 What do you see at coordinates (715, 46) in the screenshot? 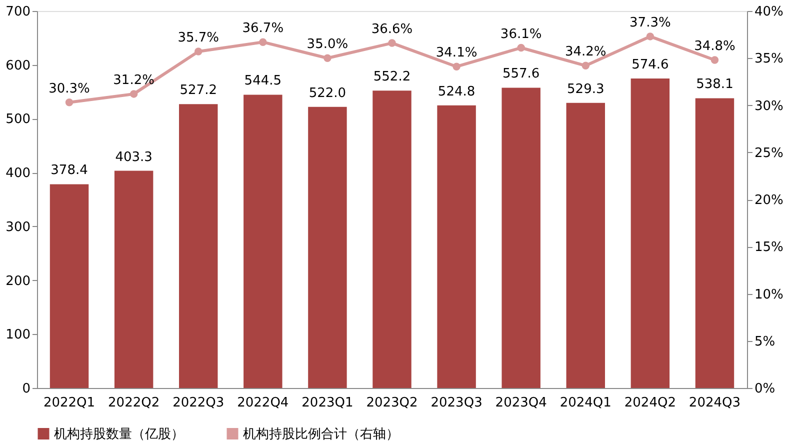
I see `data-label: 34.8%` at bounding box center [715, 46].